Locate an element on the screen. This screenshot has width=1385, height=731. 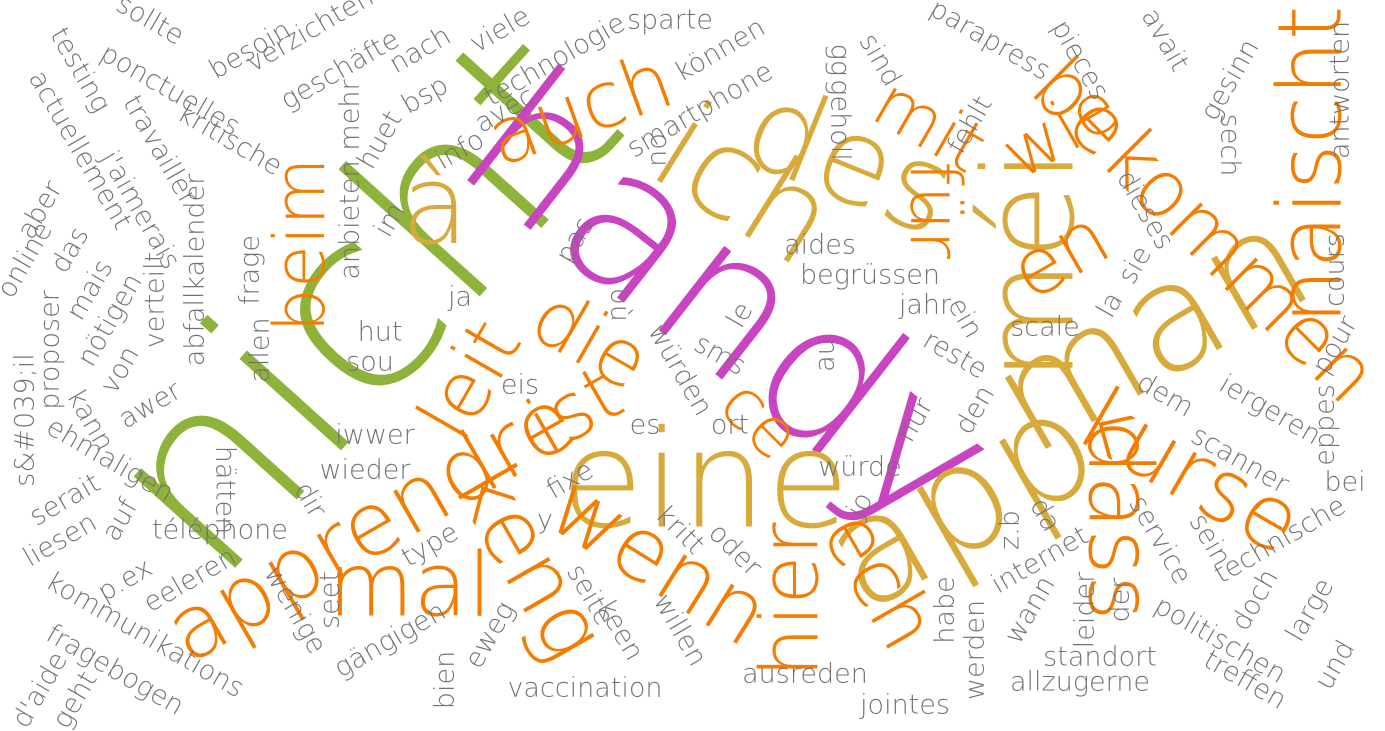
word: eppes is located at coordinates (1325, 425).